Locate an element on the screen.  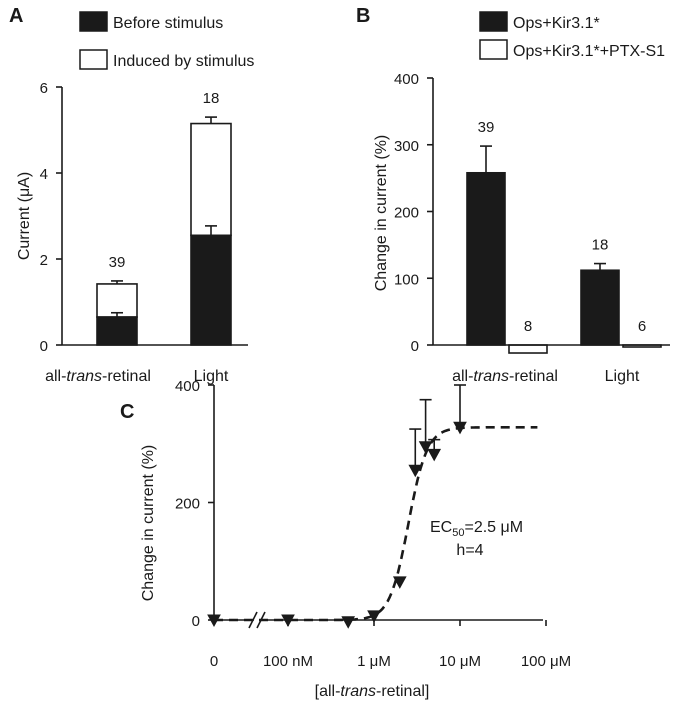
panel-a-legend: Before stimulus Induced by stimulus is located at coordinates (166, 40).